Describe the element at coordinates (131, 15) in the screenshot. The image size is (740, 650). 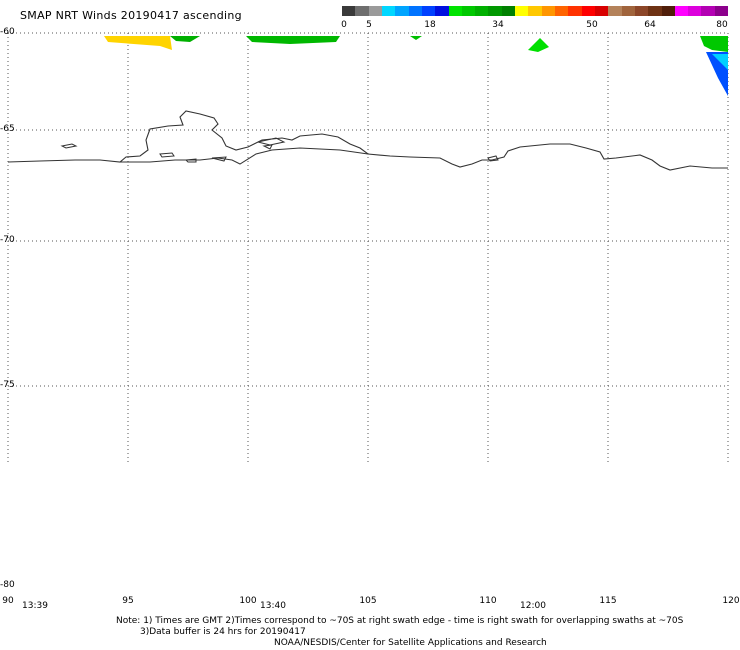
I see `map-title: SMAP NRT Winds 20190417 ascending` at that location.